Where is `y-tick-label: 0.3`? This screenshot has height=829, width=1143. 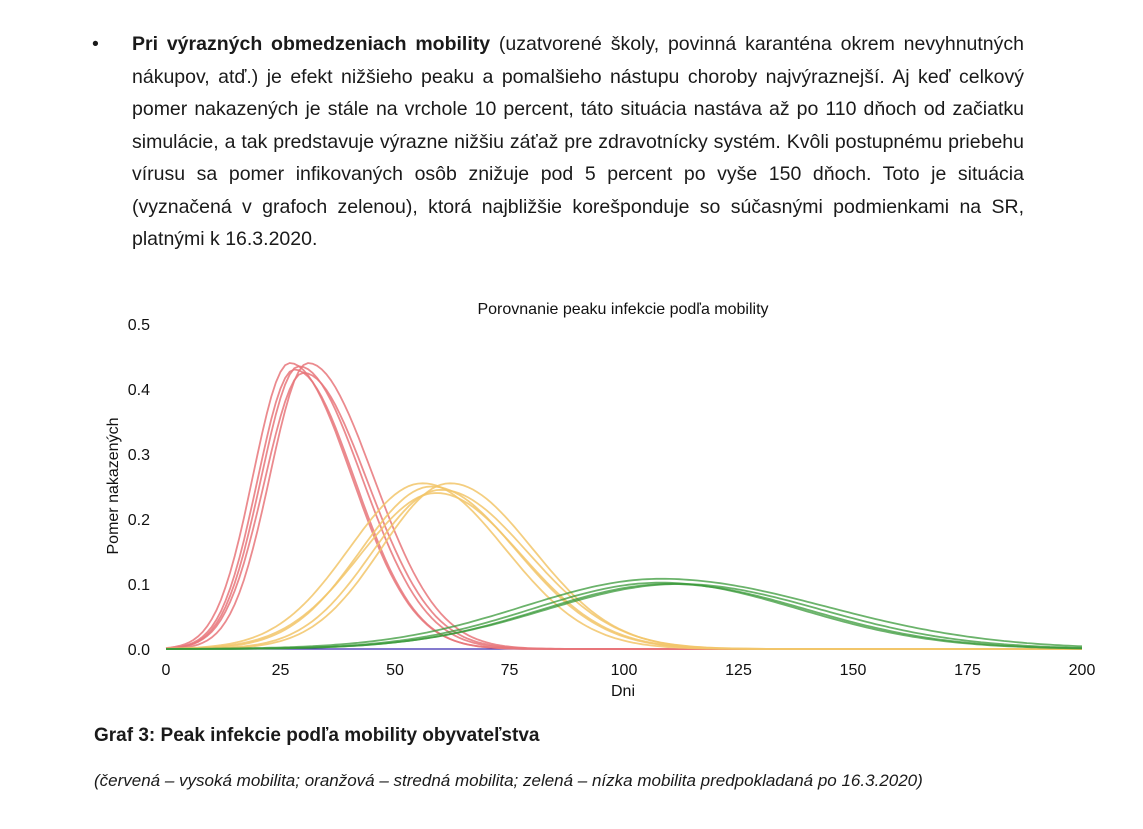
y-tick-label: 0.3 is located at coordinates (139, 455).